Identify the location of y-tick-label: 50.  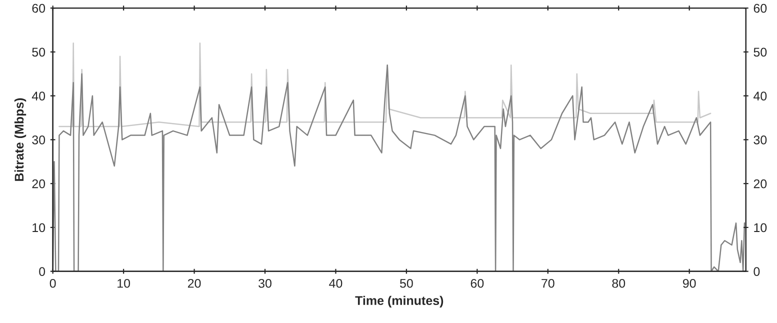
(39, 52).